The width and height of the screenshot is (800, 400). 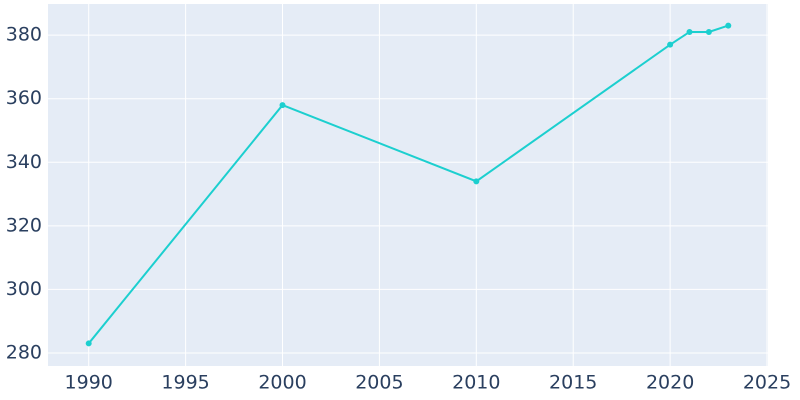 What do you see at coordinates (185, 383) in the screenshot?
I see `x-tick-label: 1995` at bounding box center [185, 383].